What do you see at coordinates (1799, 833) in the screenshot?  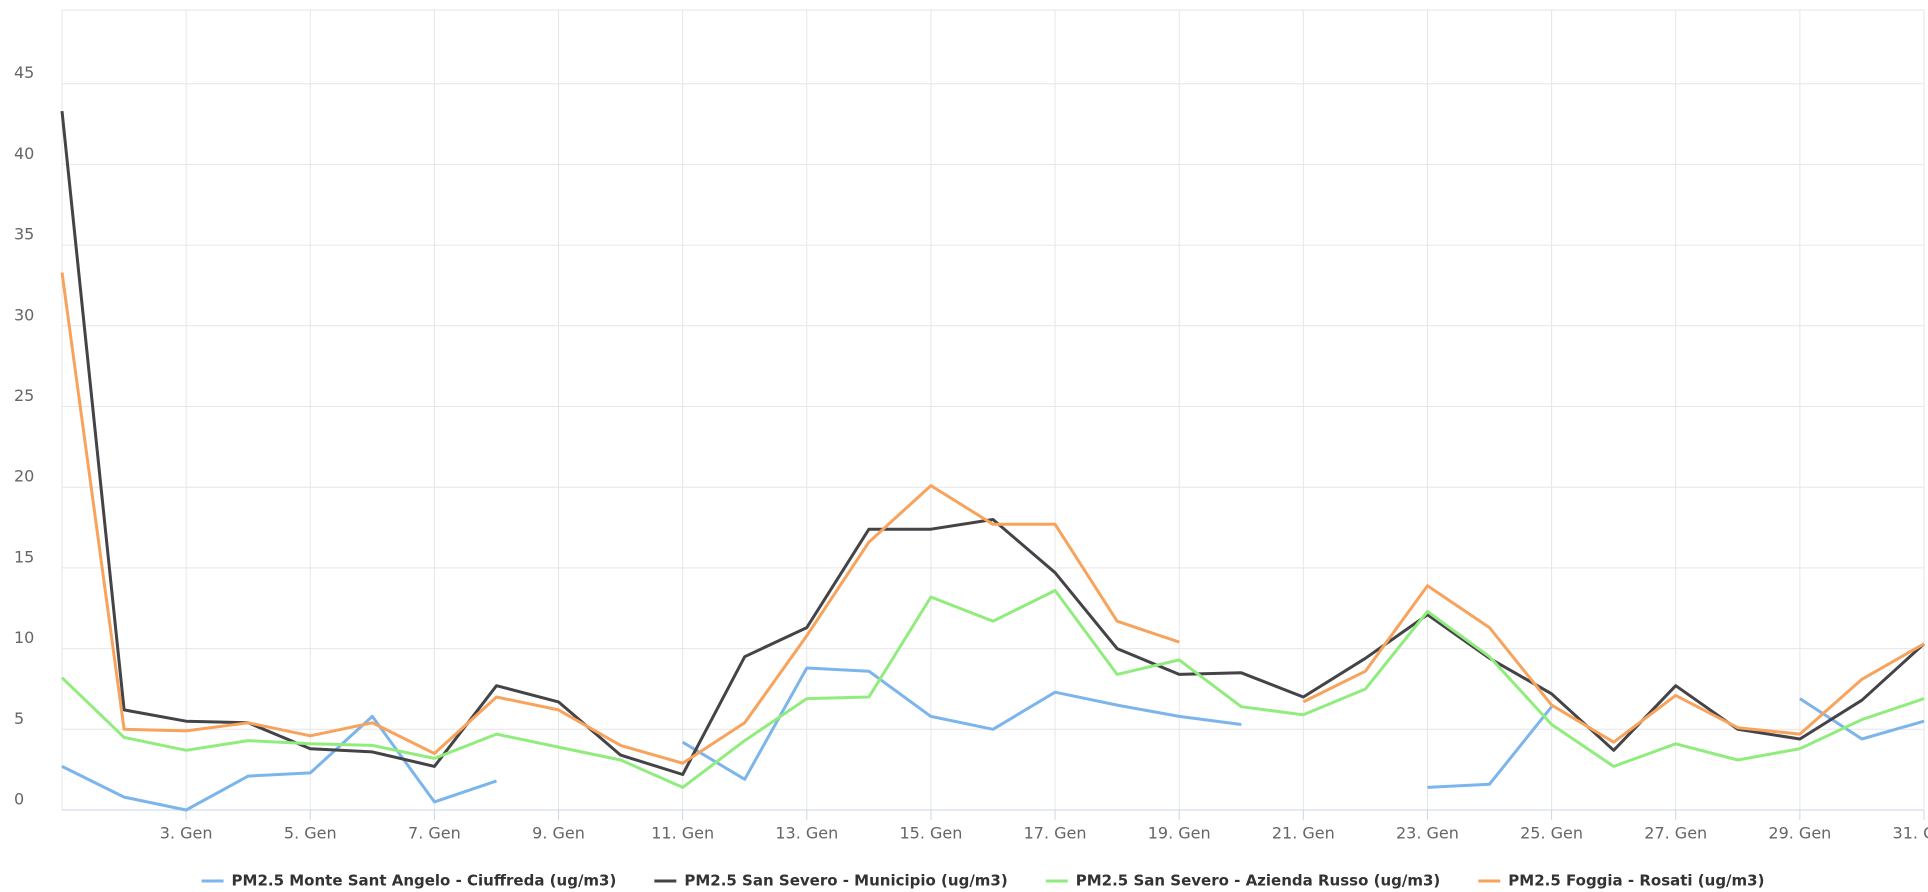 I see `x-tick-label: 29. Gen` at bounding box center [1799, 833].